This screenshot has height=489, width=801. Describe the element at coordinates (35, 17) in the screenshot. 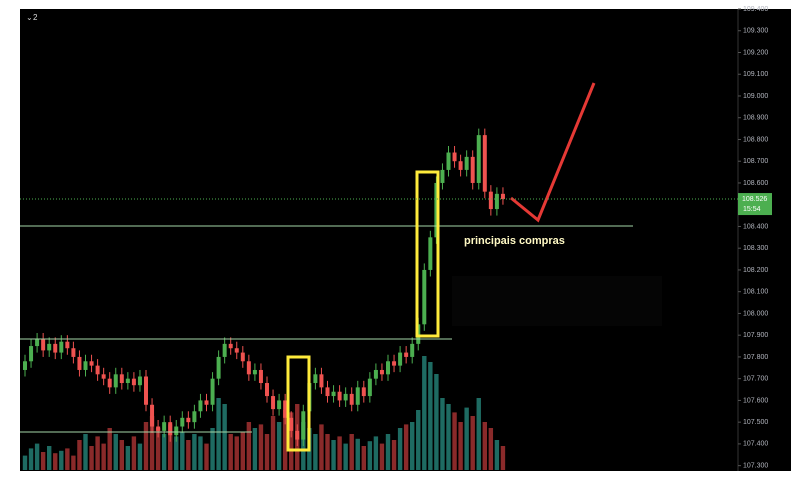

I see `indicator-badge: 2` at that location.